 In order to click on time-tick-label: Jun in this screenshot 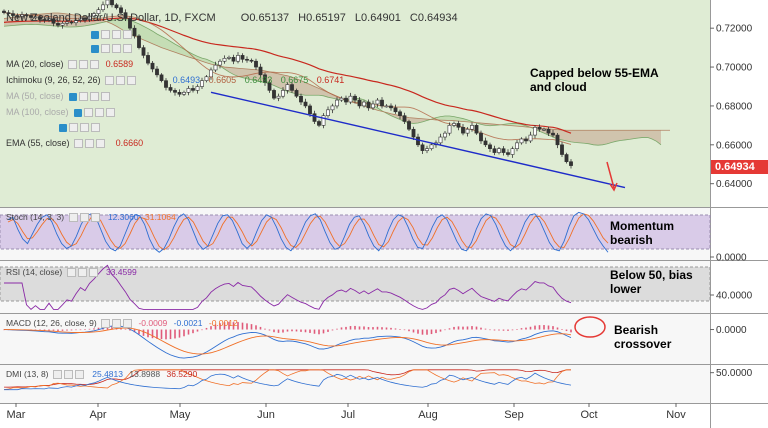, I will do `click(266, 415)`.